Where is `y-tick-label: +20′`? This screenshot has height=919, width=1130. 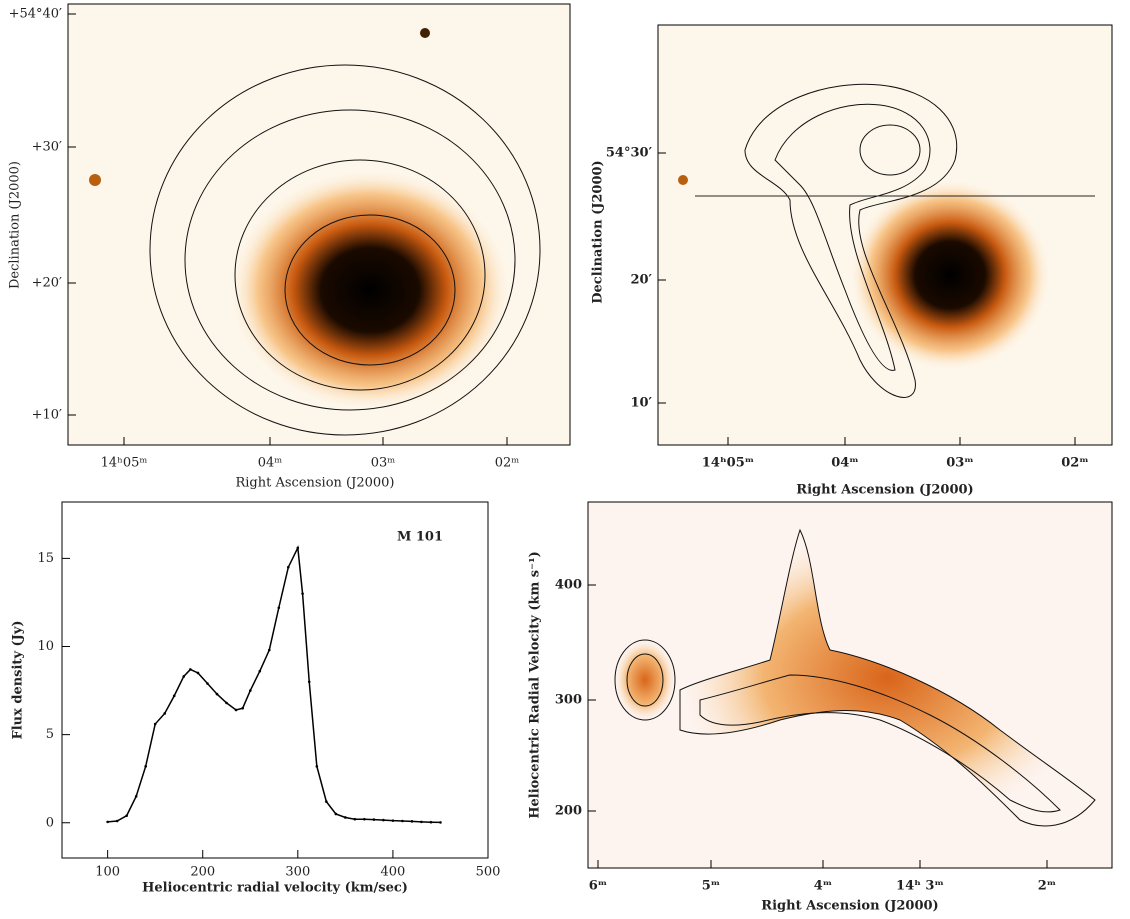 y-tick-label: +20′ is located at coordinates (47, 283).